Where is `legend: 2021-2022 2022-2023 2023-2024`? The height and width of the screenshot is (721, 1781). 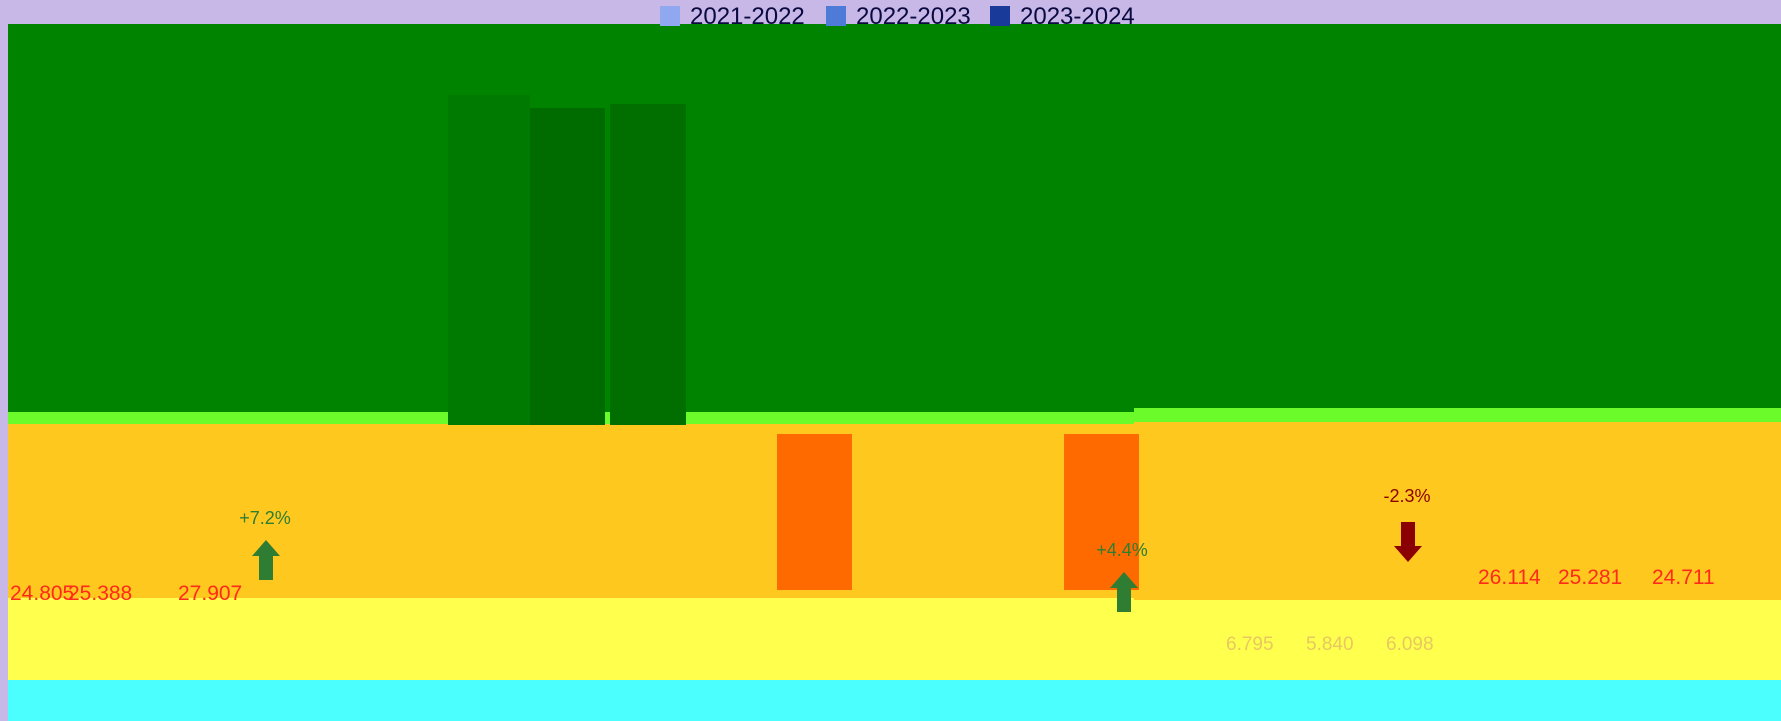 legend: 2021-2022 2022-2023 2023-2024 is located at coordinates (897, 16).